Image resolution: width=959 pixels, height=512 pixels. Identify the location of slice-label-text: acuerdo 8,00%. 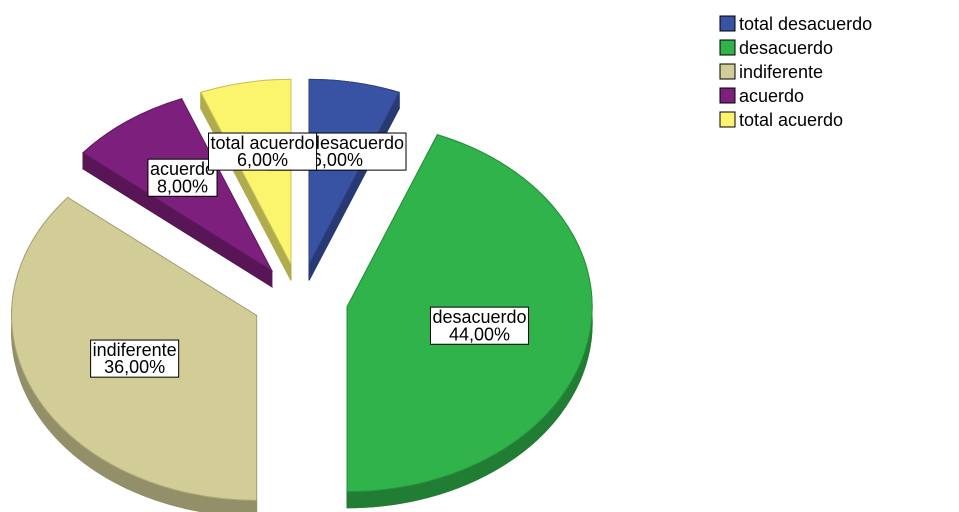
(182, 177).